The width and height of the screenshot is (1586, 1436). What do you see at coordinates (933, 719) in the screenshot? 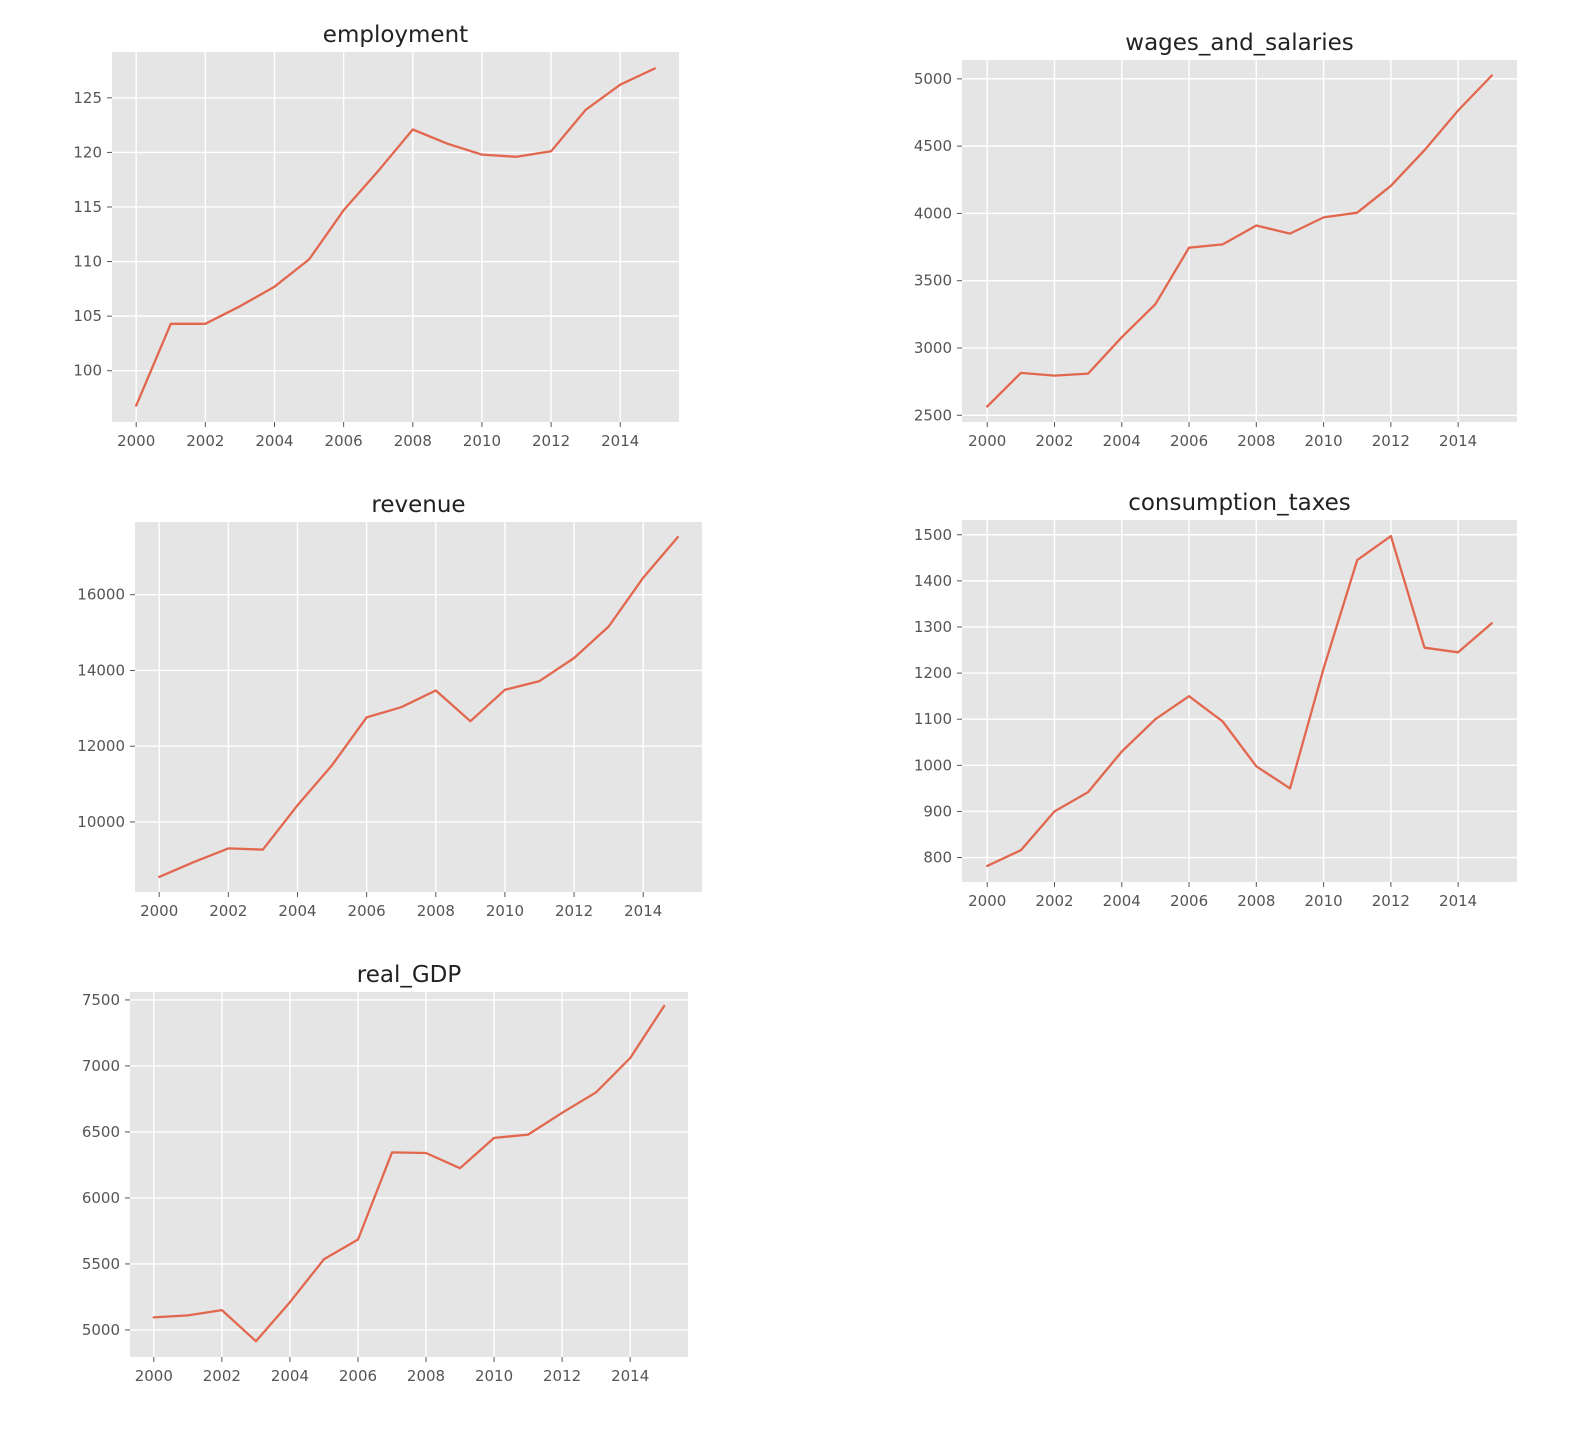
I see `y-tick-label: 1100` at bounding box center [933, 719].